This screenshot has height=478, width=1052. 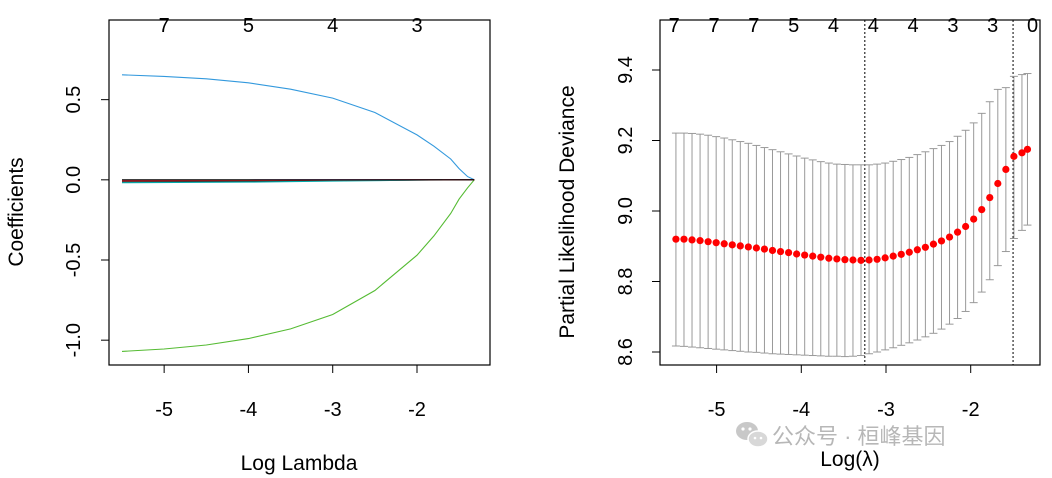 What do you see at coordinates (164, 410) in the screenshot?
I see `left-x-tick-label: -5` at bounding box center [164, 410].